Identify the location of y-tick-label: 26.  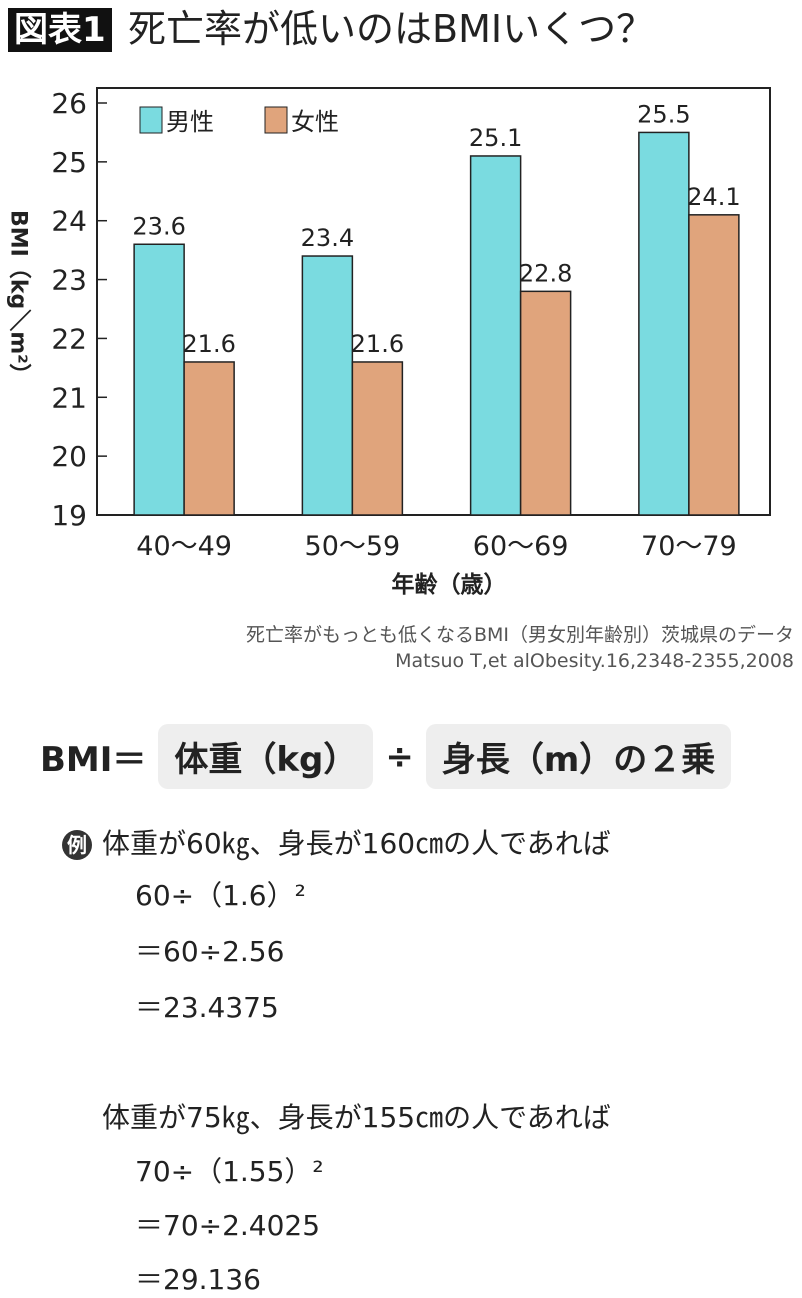
(69, 103).